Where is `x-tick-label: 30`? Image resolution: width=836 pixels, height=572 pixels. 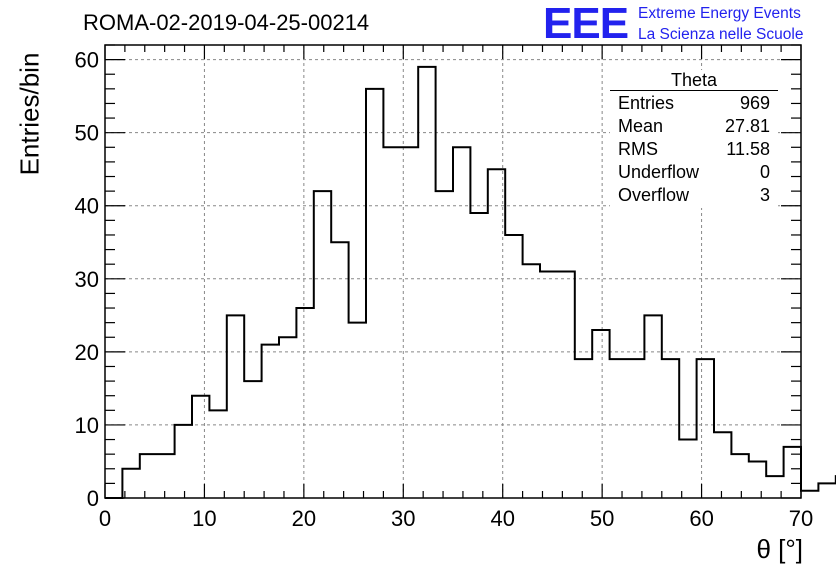
x-tick-label: 30 is located at coordinates (403, 518).